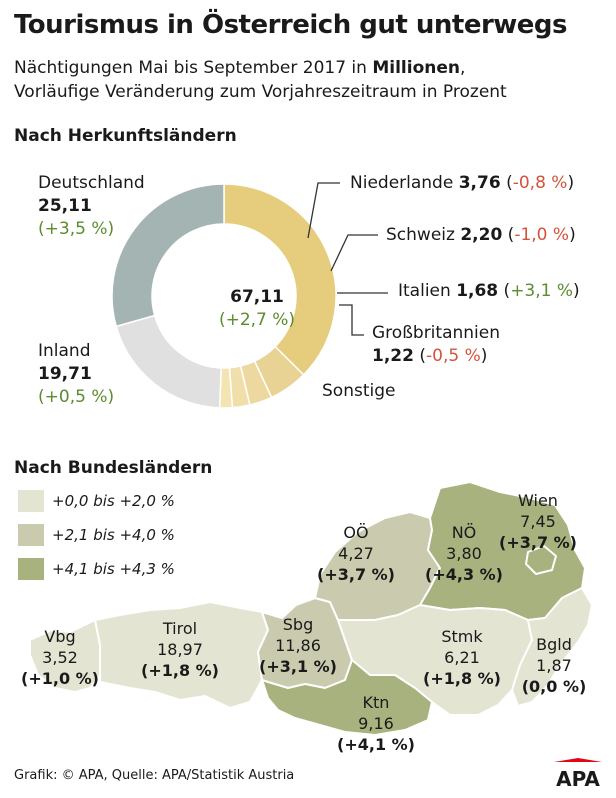 The image size is (616, 798). I want to click on label-niederlande: Niederlande 3,76 (-0,8 %), so click(462, 183).